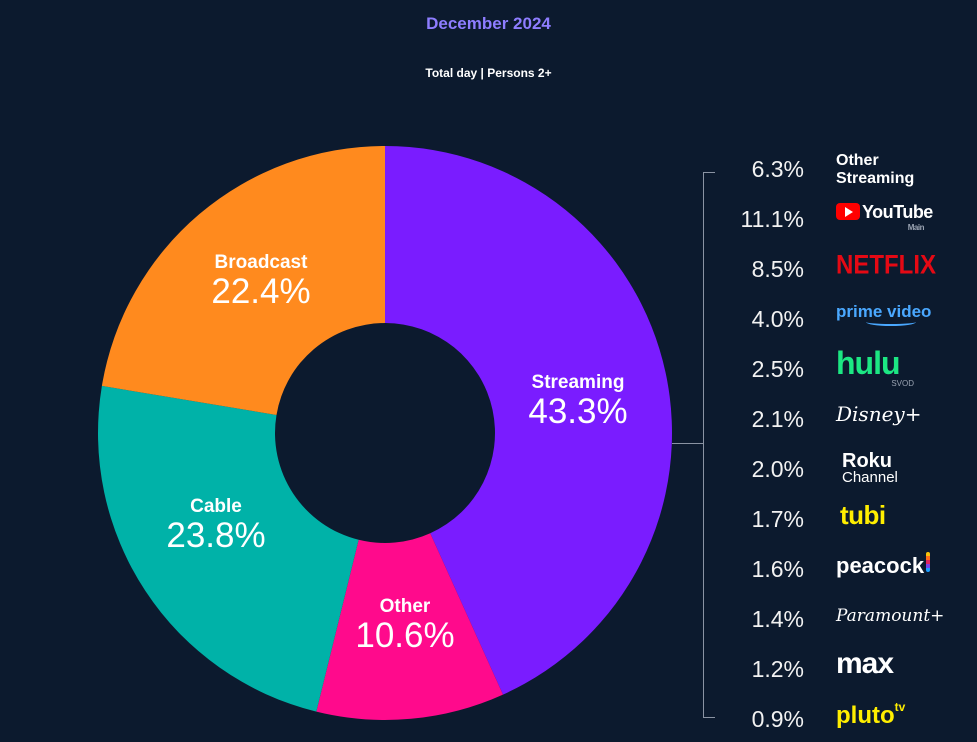 This screenshot has width=977, height=742. I want to click on max-wordmark: max, so click(865, 663).